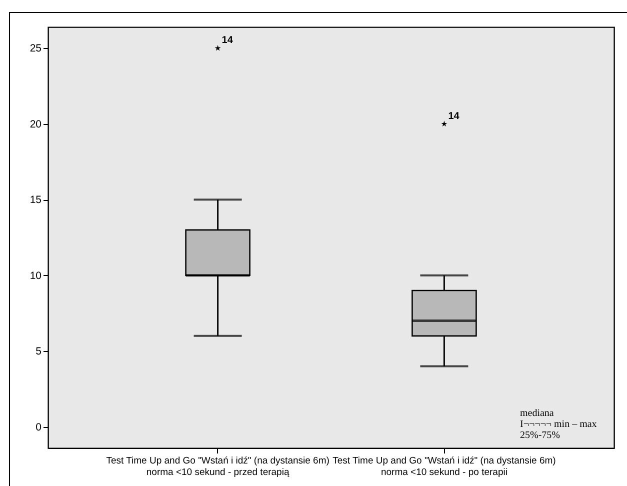 The width and height of the screenshot is (627, 486). Describe the element at coordinates (444, 467) in the screenshot. I see `x-tick-label: Test Time Up and Go "Wstań i idź" (na dystansie 6m) norma <10 sekund - po terapii` at that location.